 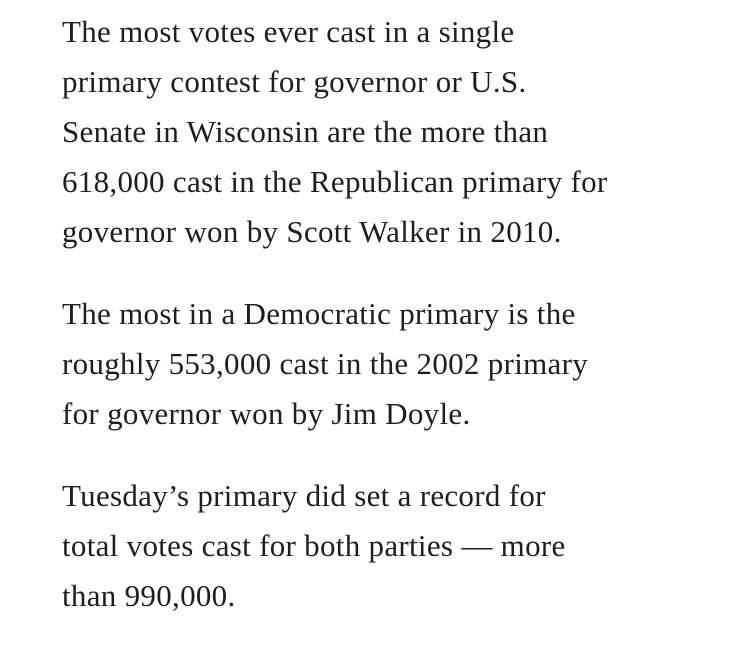 I want to click on text-line: than 990,000., so click(x=149, y=595).